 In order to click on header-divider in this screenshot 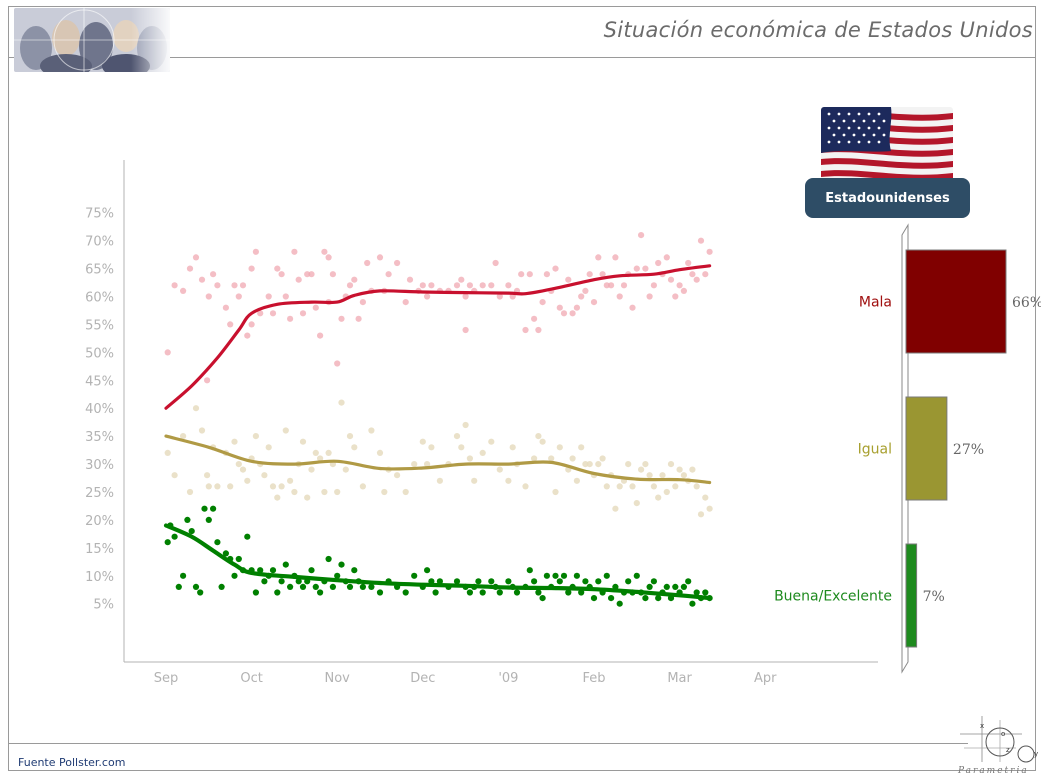, I will do `click(522, 57)`.